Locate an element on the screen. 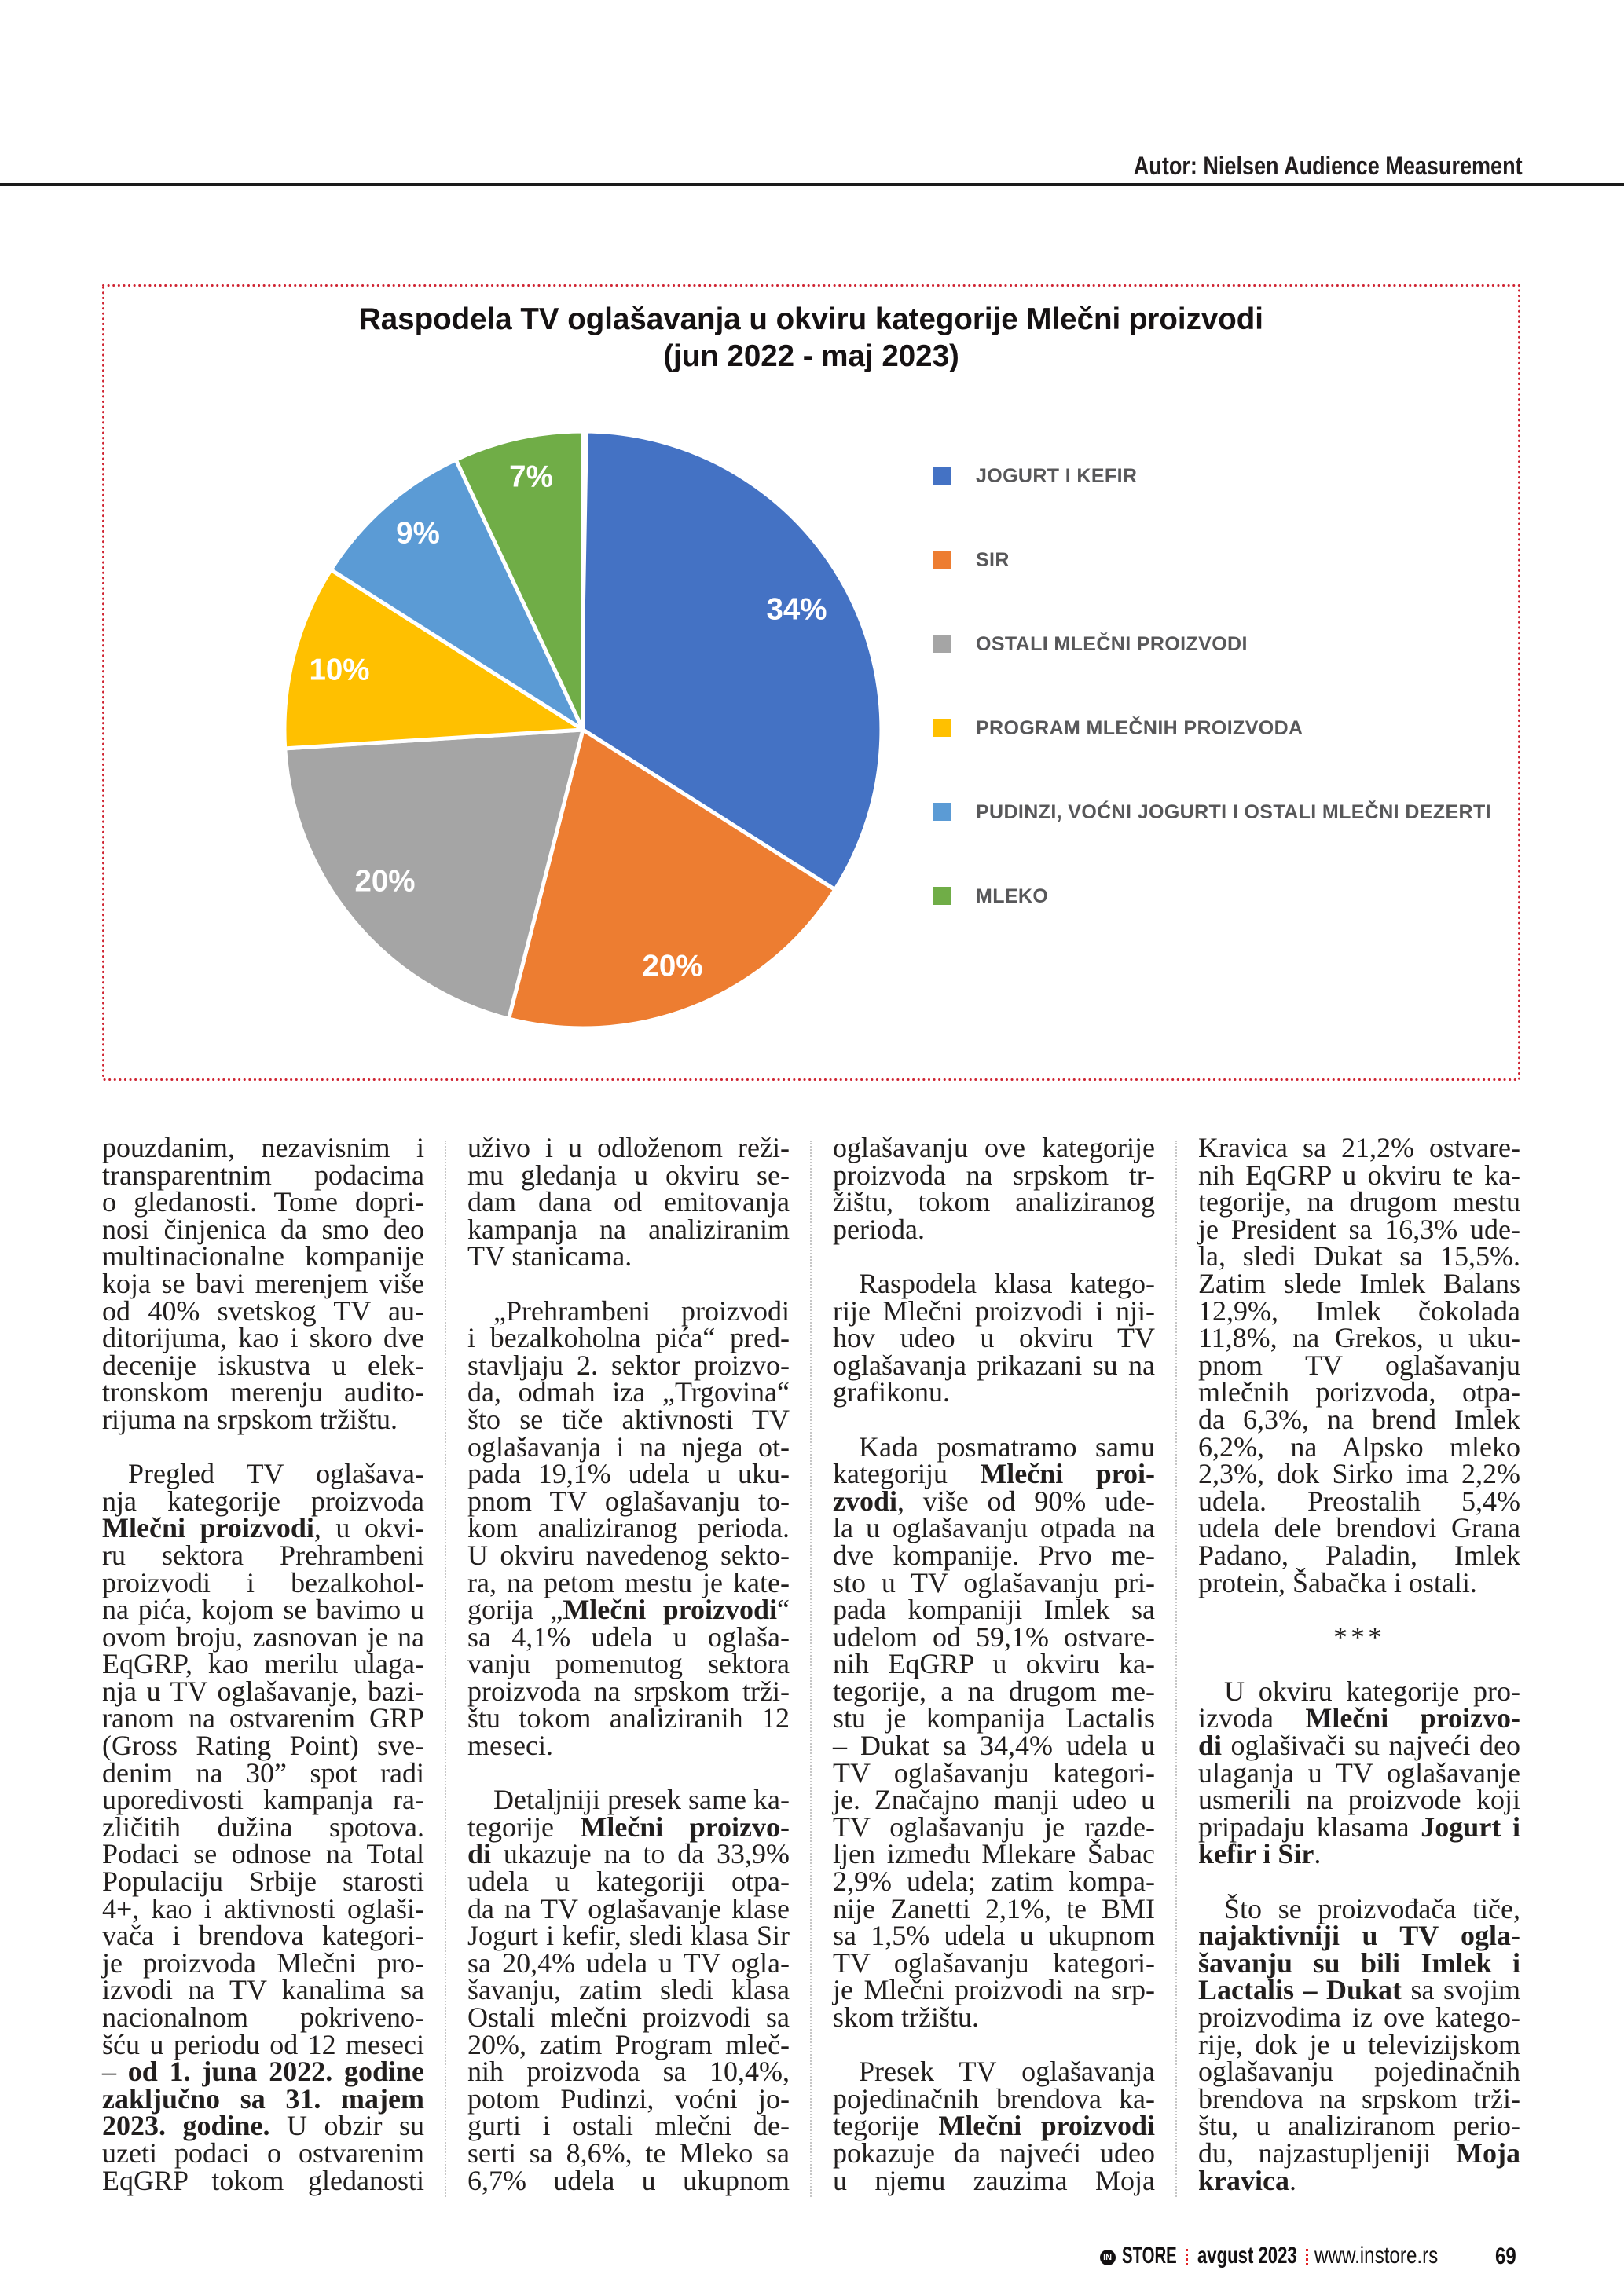 Image resolution: width=1624 pixels, height=2296 pixels. svg-text: 9% is located at coordinates (418, 534).